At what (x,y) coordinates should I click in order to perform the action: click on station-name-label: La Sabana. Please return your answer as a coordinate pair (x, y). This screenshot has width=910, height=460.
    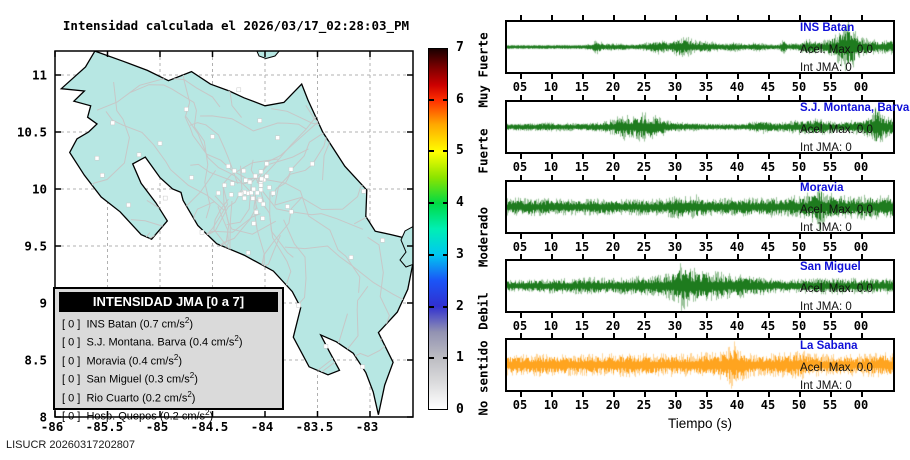
    Looking at the image, I should click on (829, 346).